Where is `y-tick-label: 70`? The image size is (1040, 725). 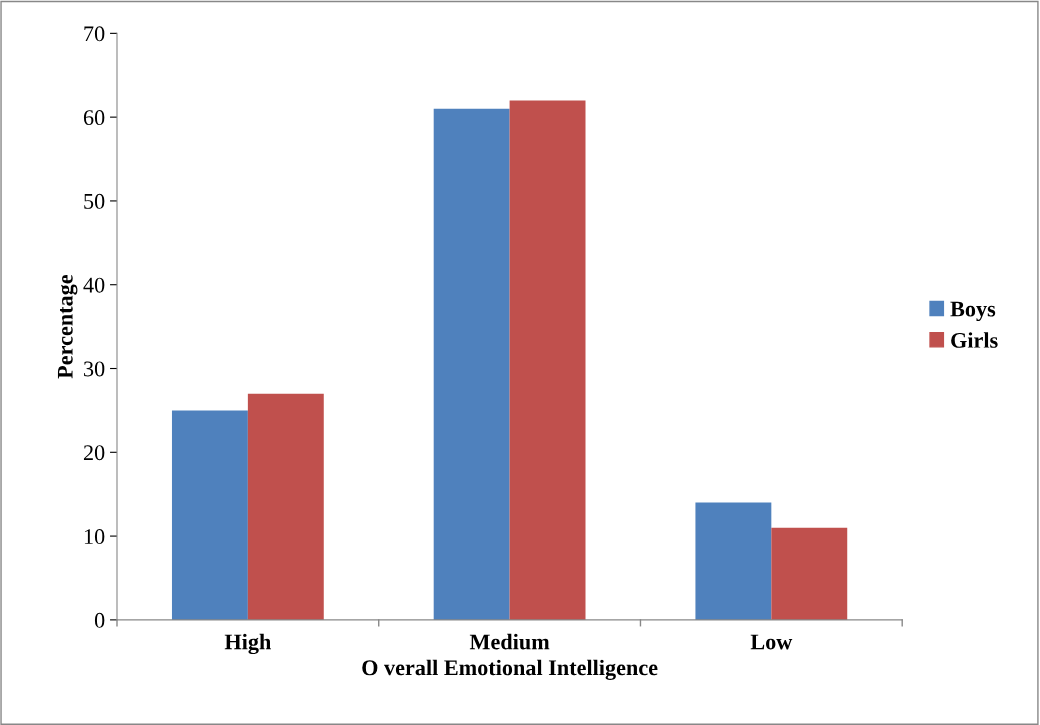
y-tick-label: 70 is located at coordinates (94, 34).